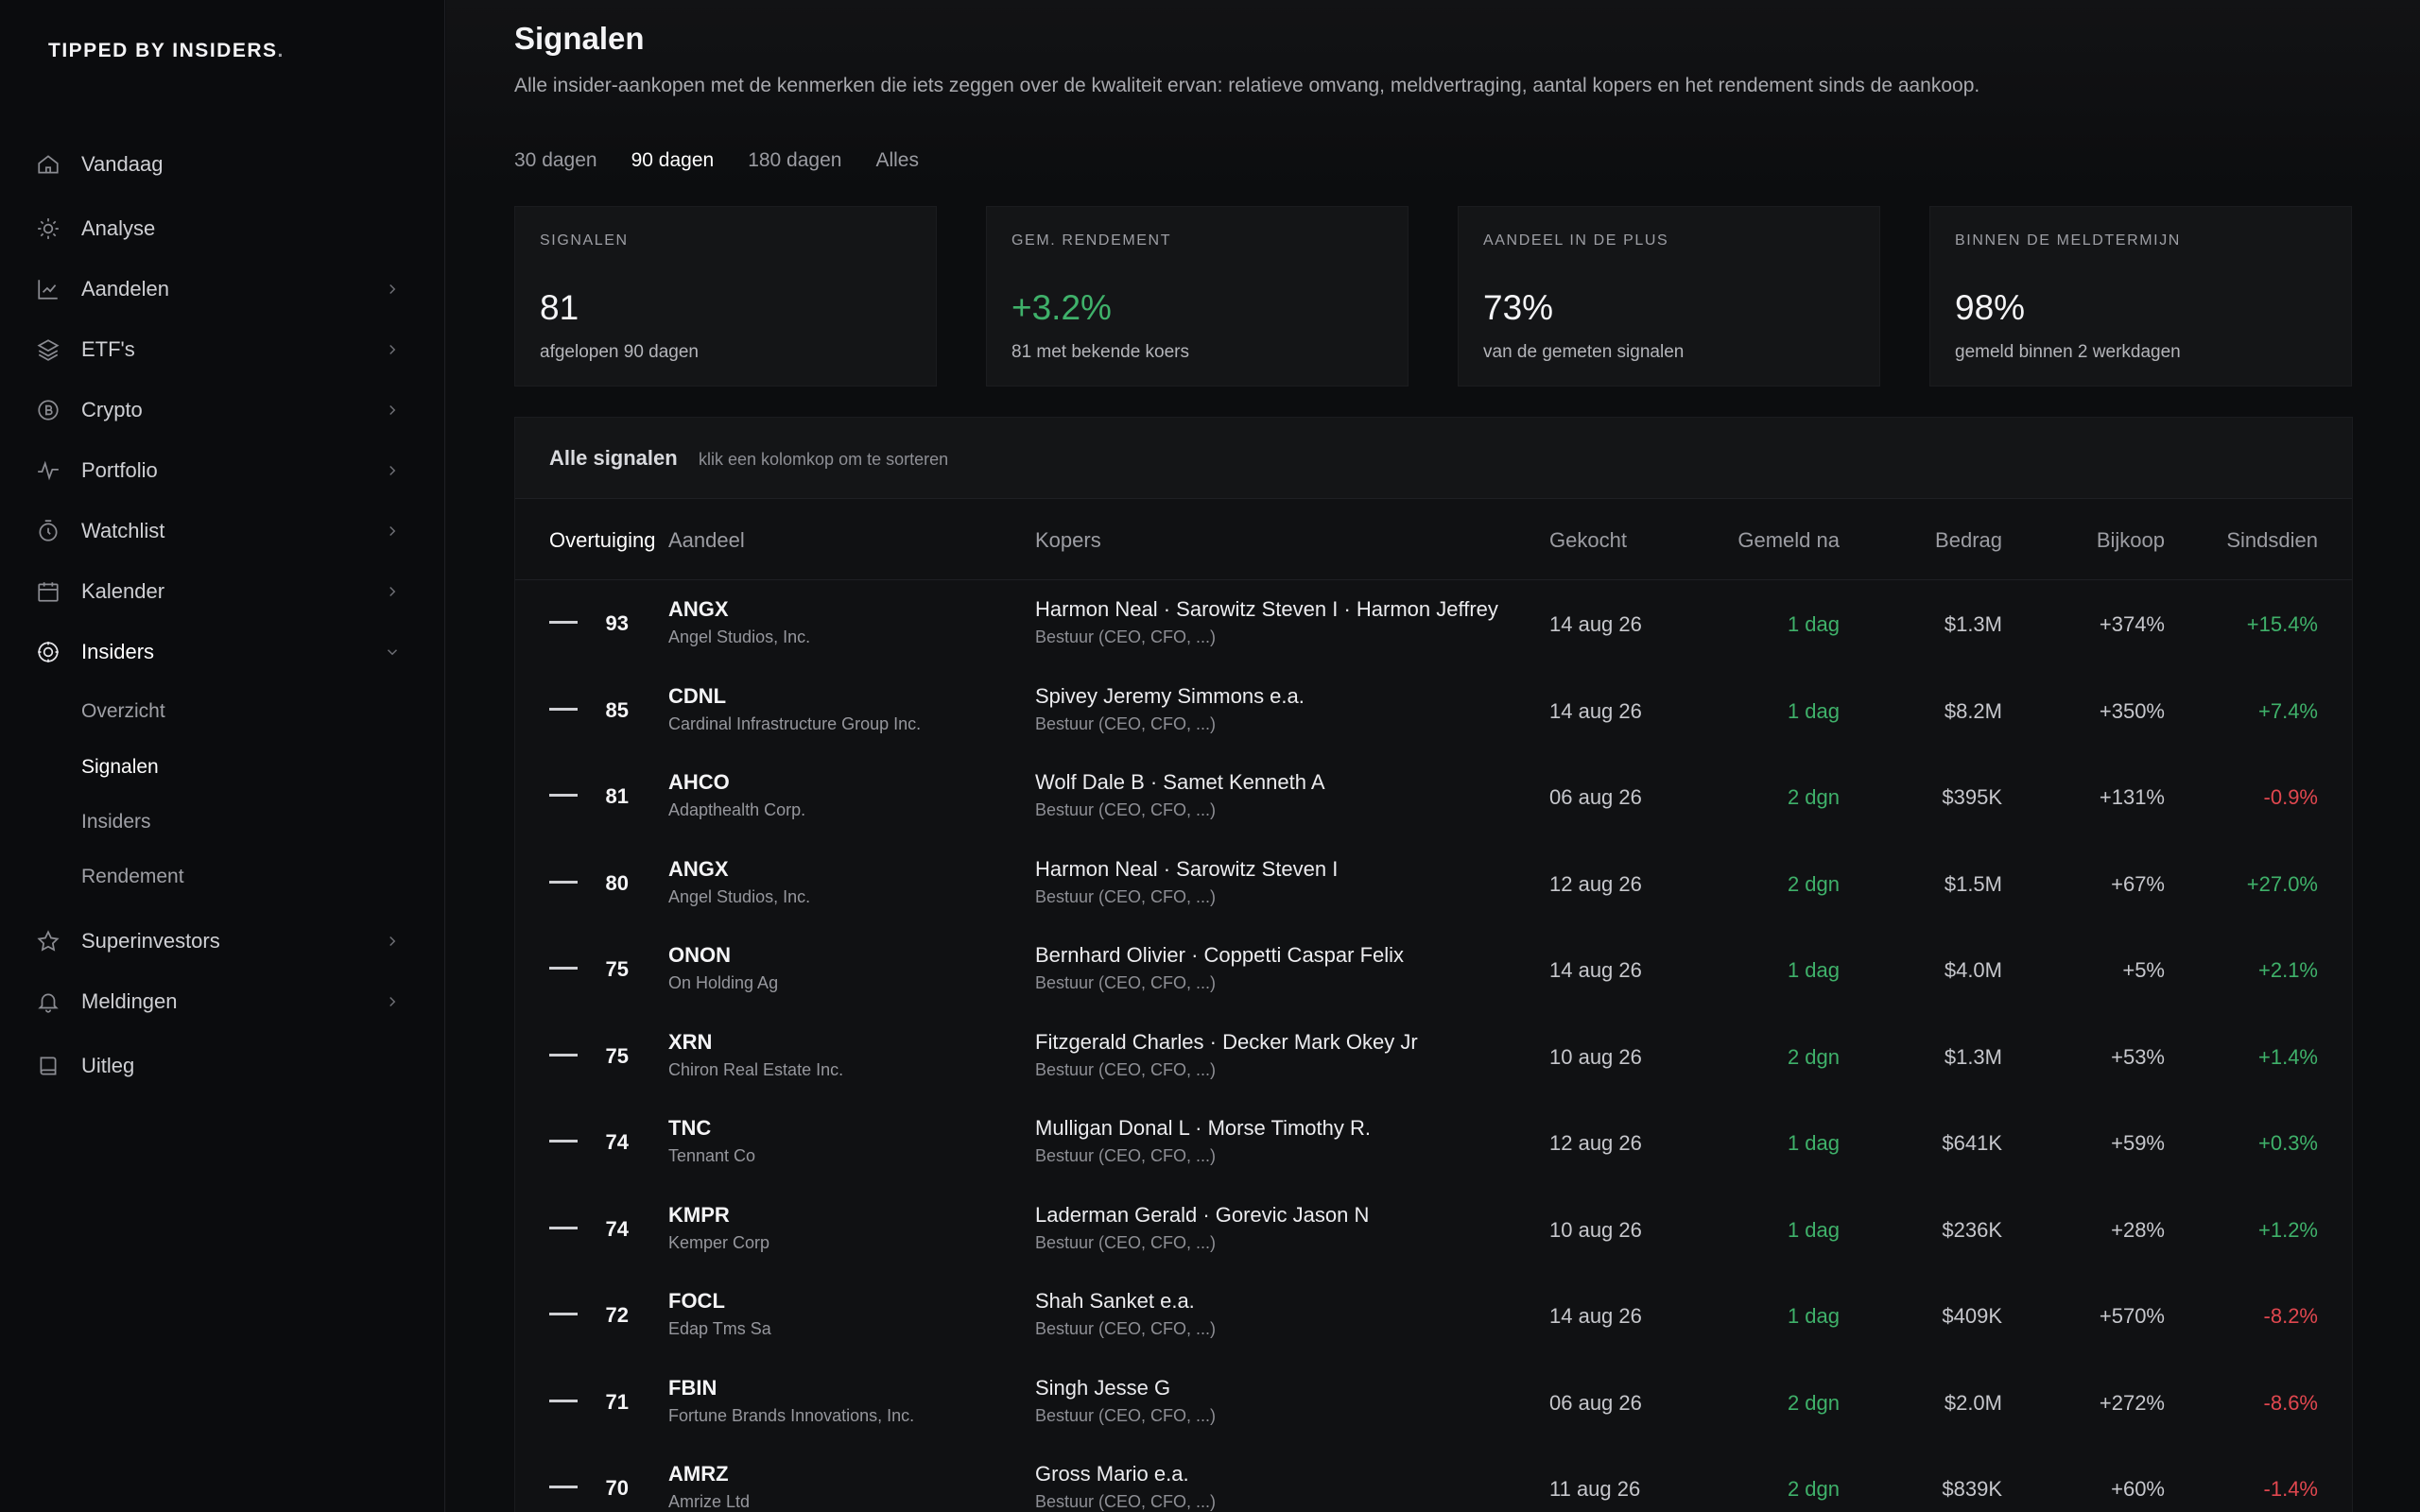 The width and height of the screenshot is (2420, 1512). I want to click on column-kopers: Kopers, so click(1068, 540).